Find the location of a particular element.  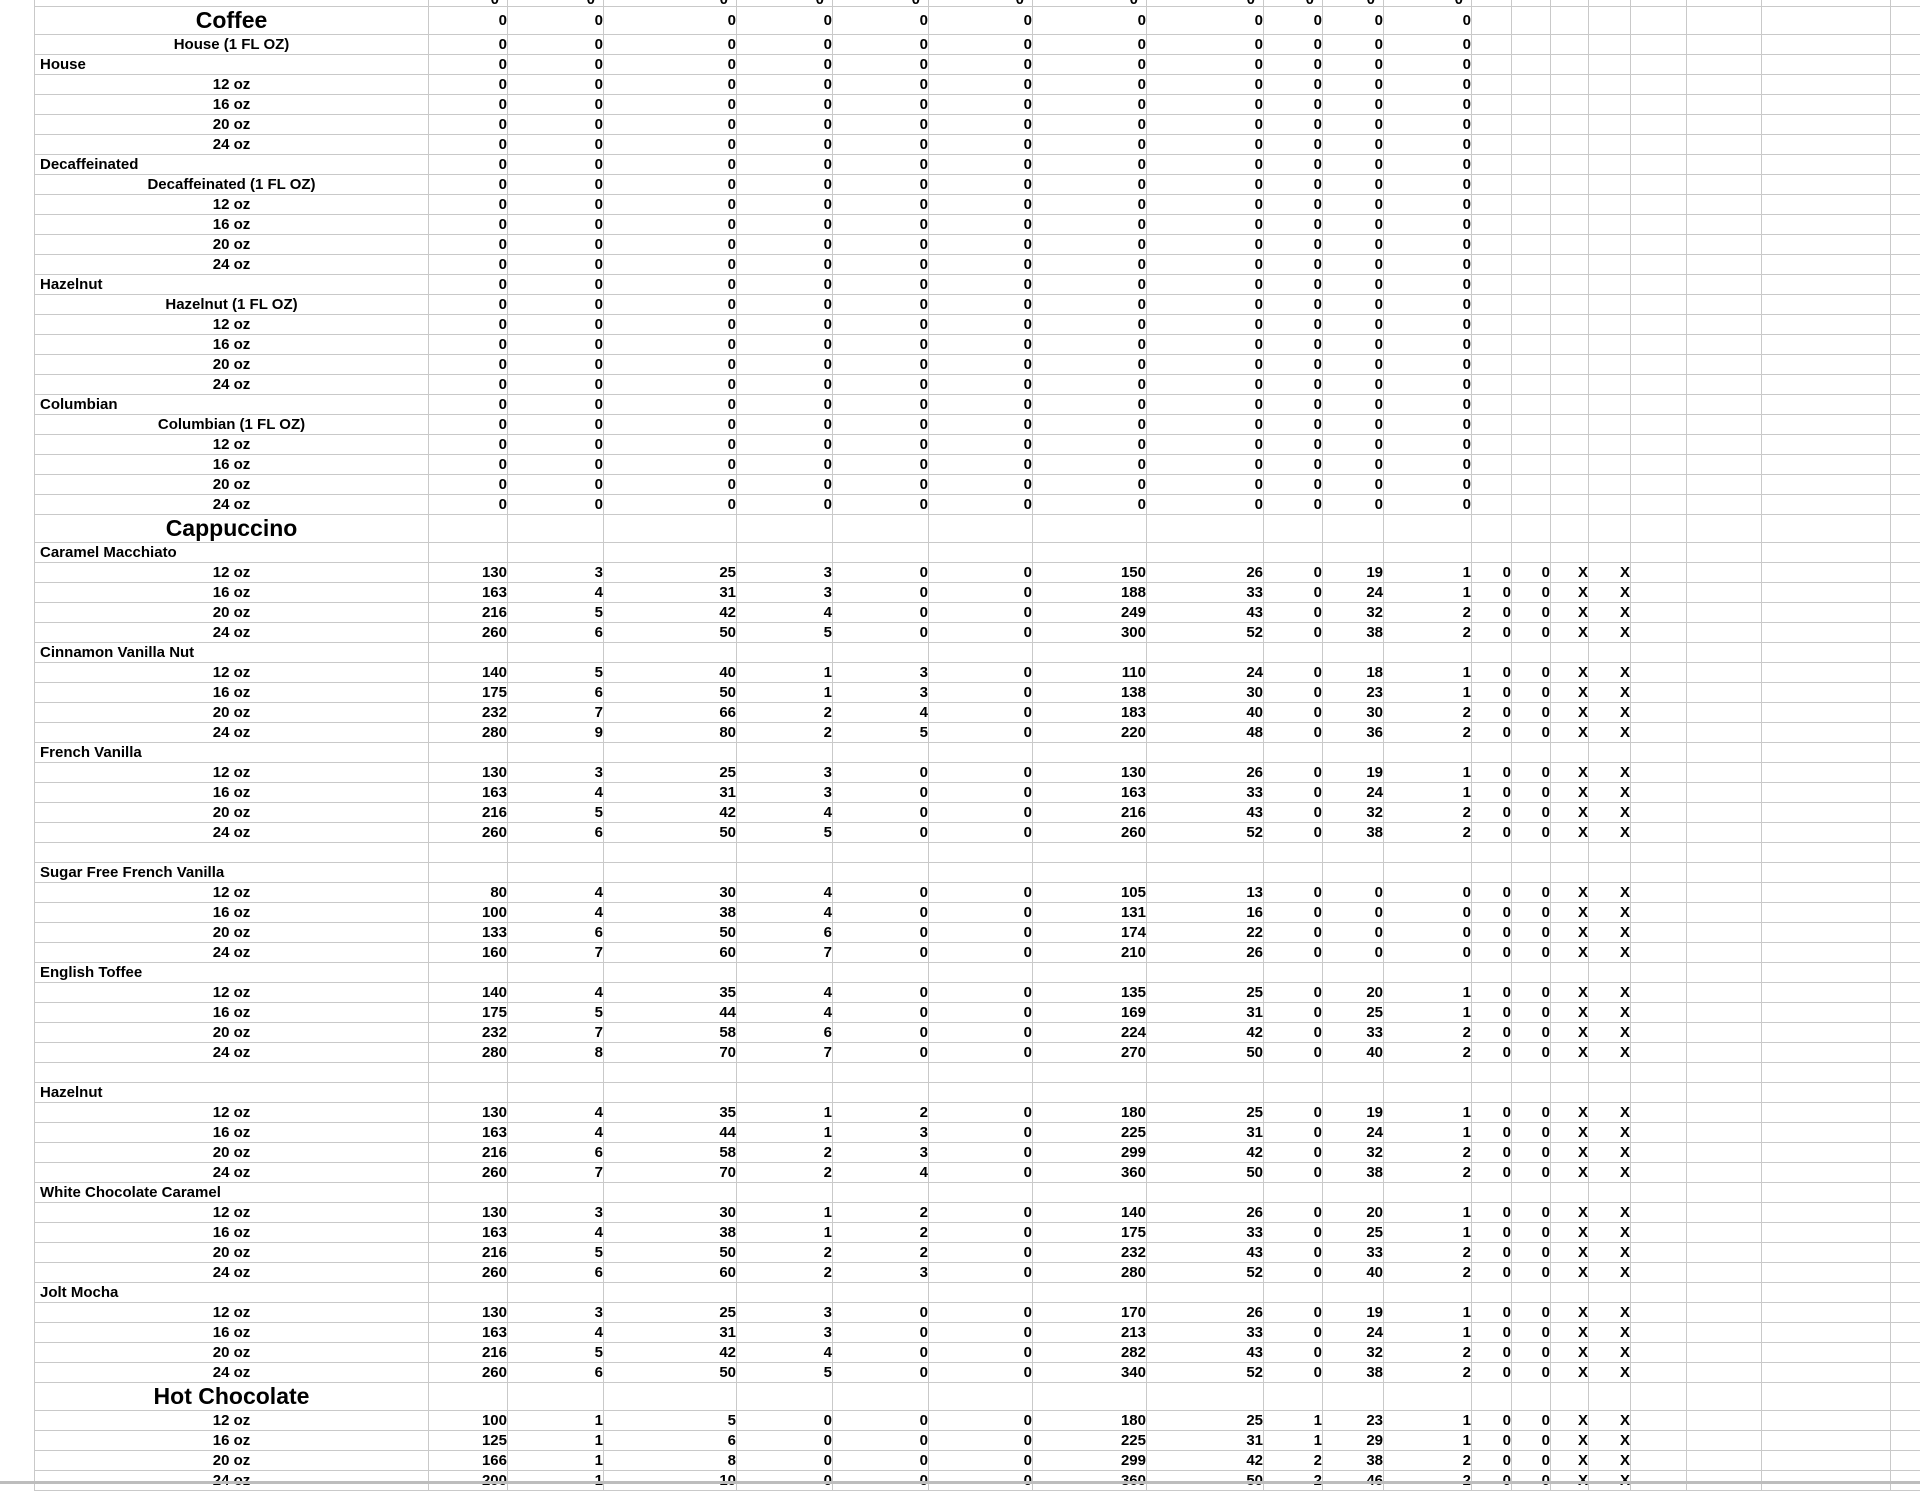

value-cell: 50 is located at coordinates (670, 692).